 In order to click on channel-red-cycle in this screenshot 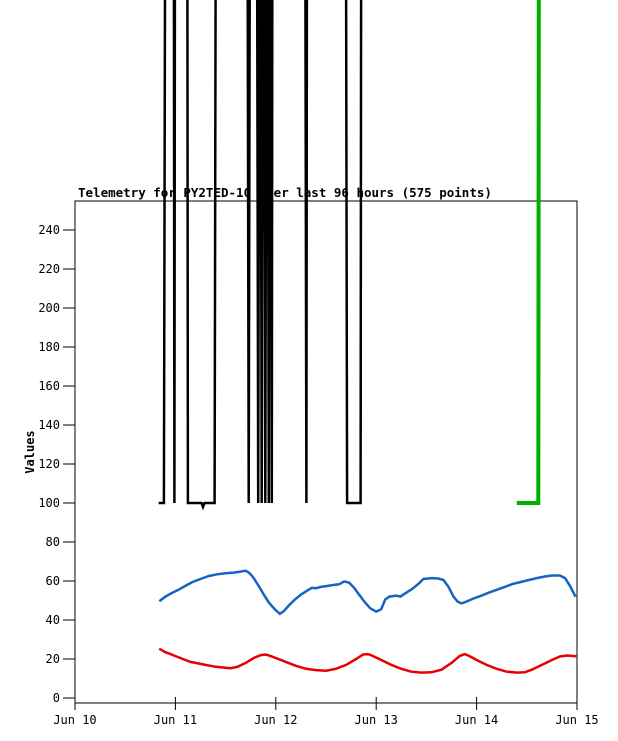, I will do `click(367, 660)`.